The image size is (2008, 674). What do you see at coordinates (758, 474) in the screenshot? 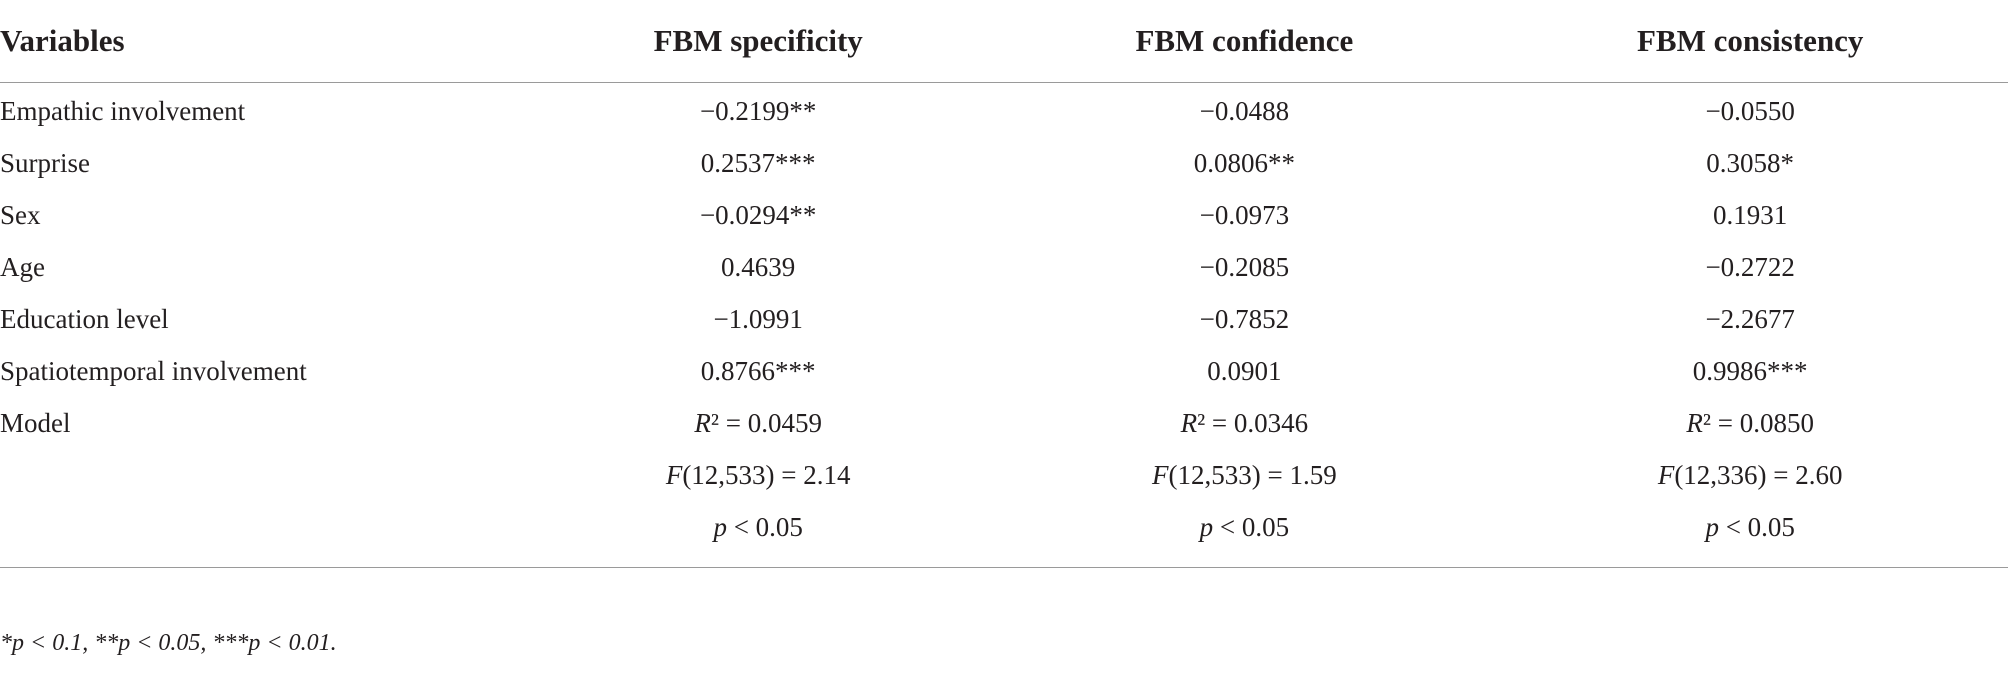
I see `cell: F(12,533) = 2.14` at bounding box center [758, 474].